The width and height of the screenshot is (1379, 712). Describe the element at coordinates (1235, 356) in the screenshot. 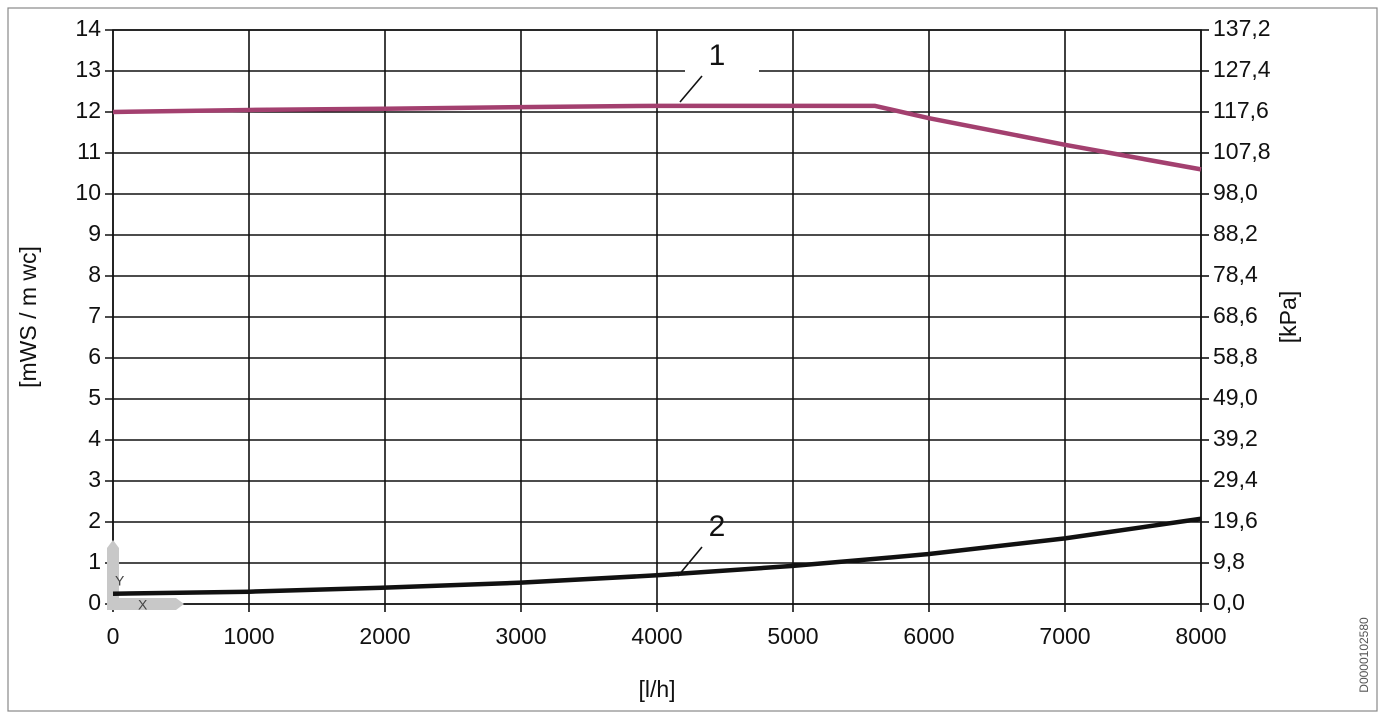

I see `y2-tick-label: 58,8` at that location.